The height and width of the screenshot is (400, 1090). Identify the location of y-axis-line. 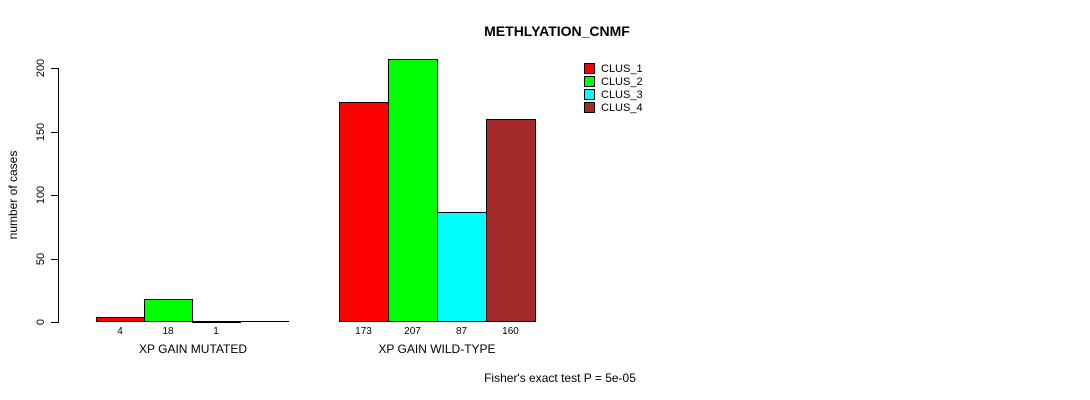
(58, 195).